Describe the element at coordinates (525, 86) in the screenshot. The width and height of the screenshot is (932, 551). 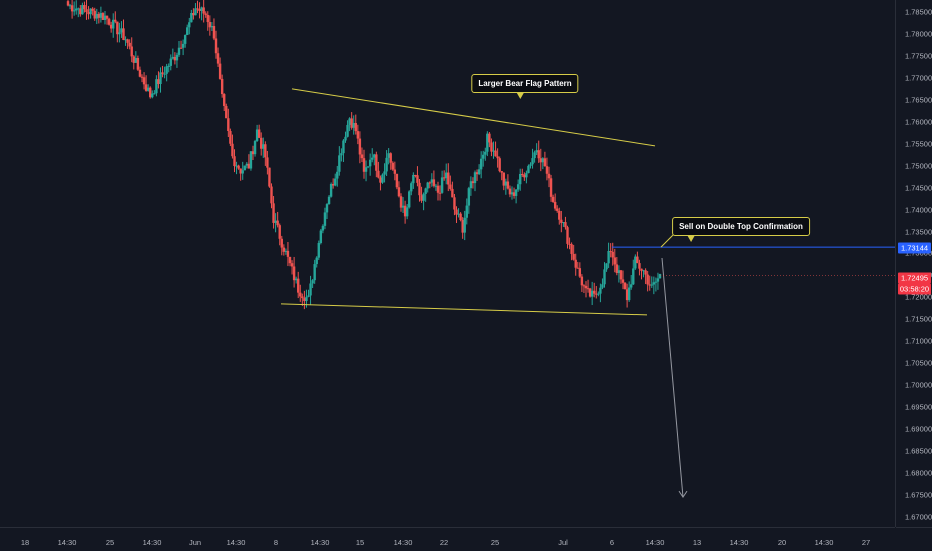
I see `bear-flag-callout: Larger Bear Flag Pattern` at that location.